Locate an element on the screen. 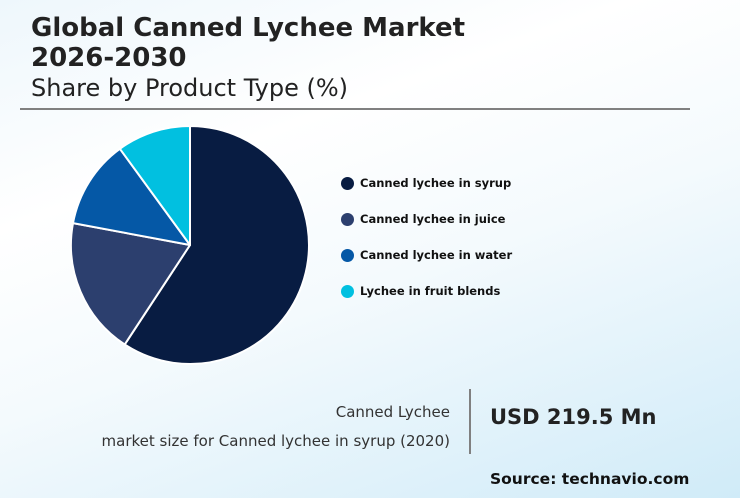 Image resolution: width=740 pixels, height=498 pixels. stat-label-line1: Canned Lychee is located at coordinates (392, 412).